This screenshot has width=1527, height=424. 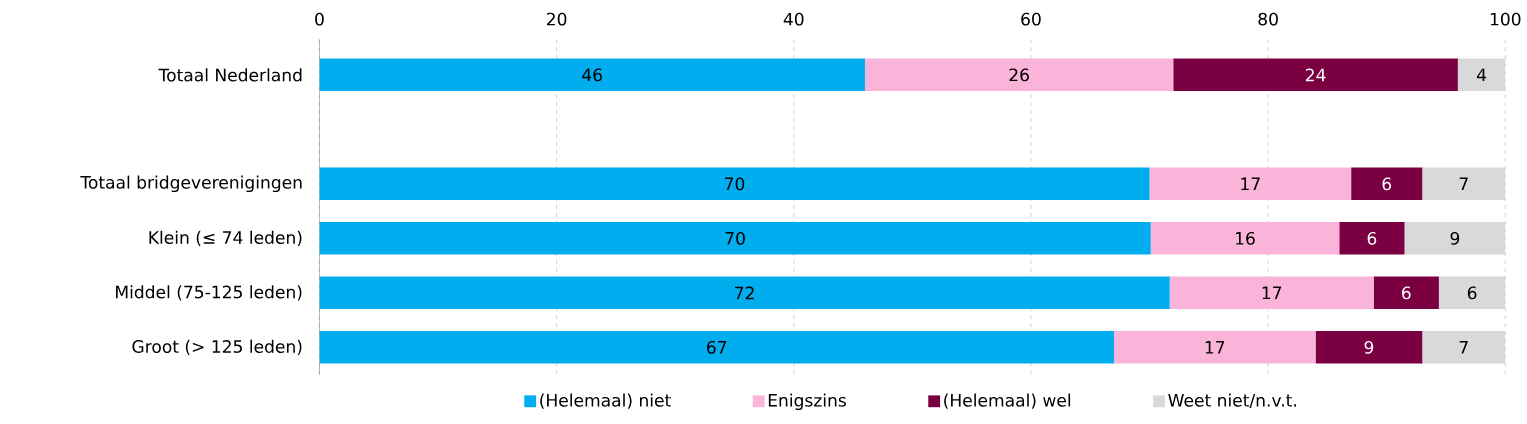 I want to click on x-tick-label: 40, so click(x=793, y=19).